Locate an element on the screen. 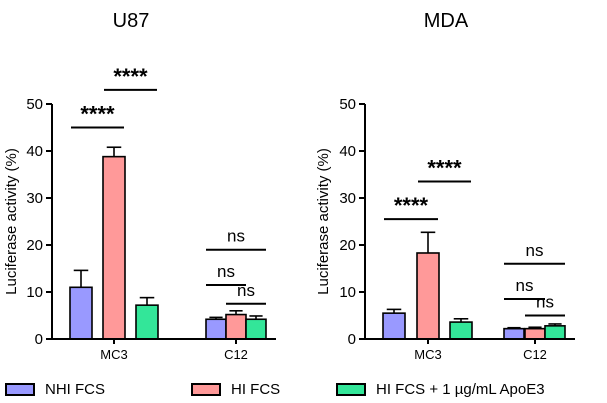  panel2-ytick-label-0: 0 is located at coordinates (352, 339).